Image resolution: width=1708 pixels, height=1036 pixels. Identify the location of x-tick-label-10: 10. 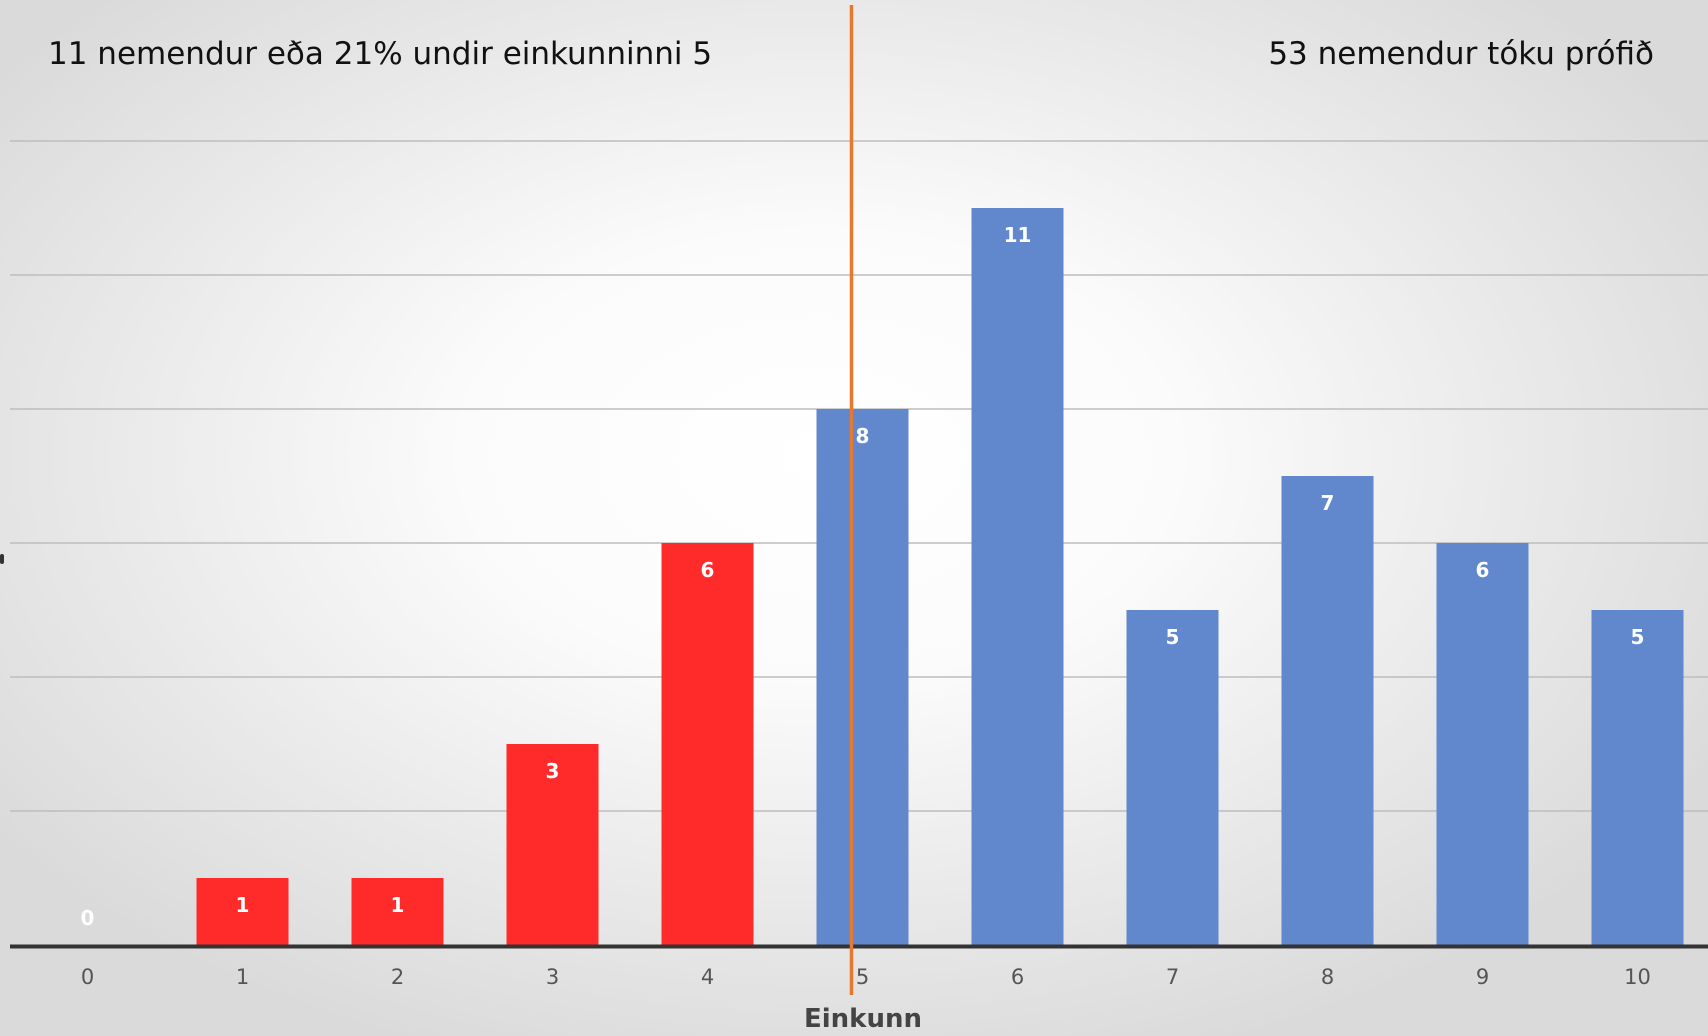
(1637, 977).